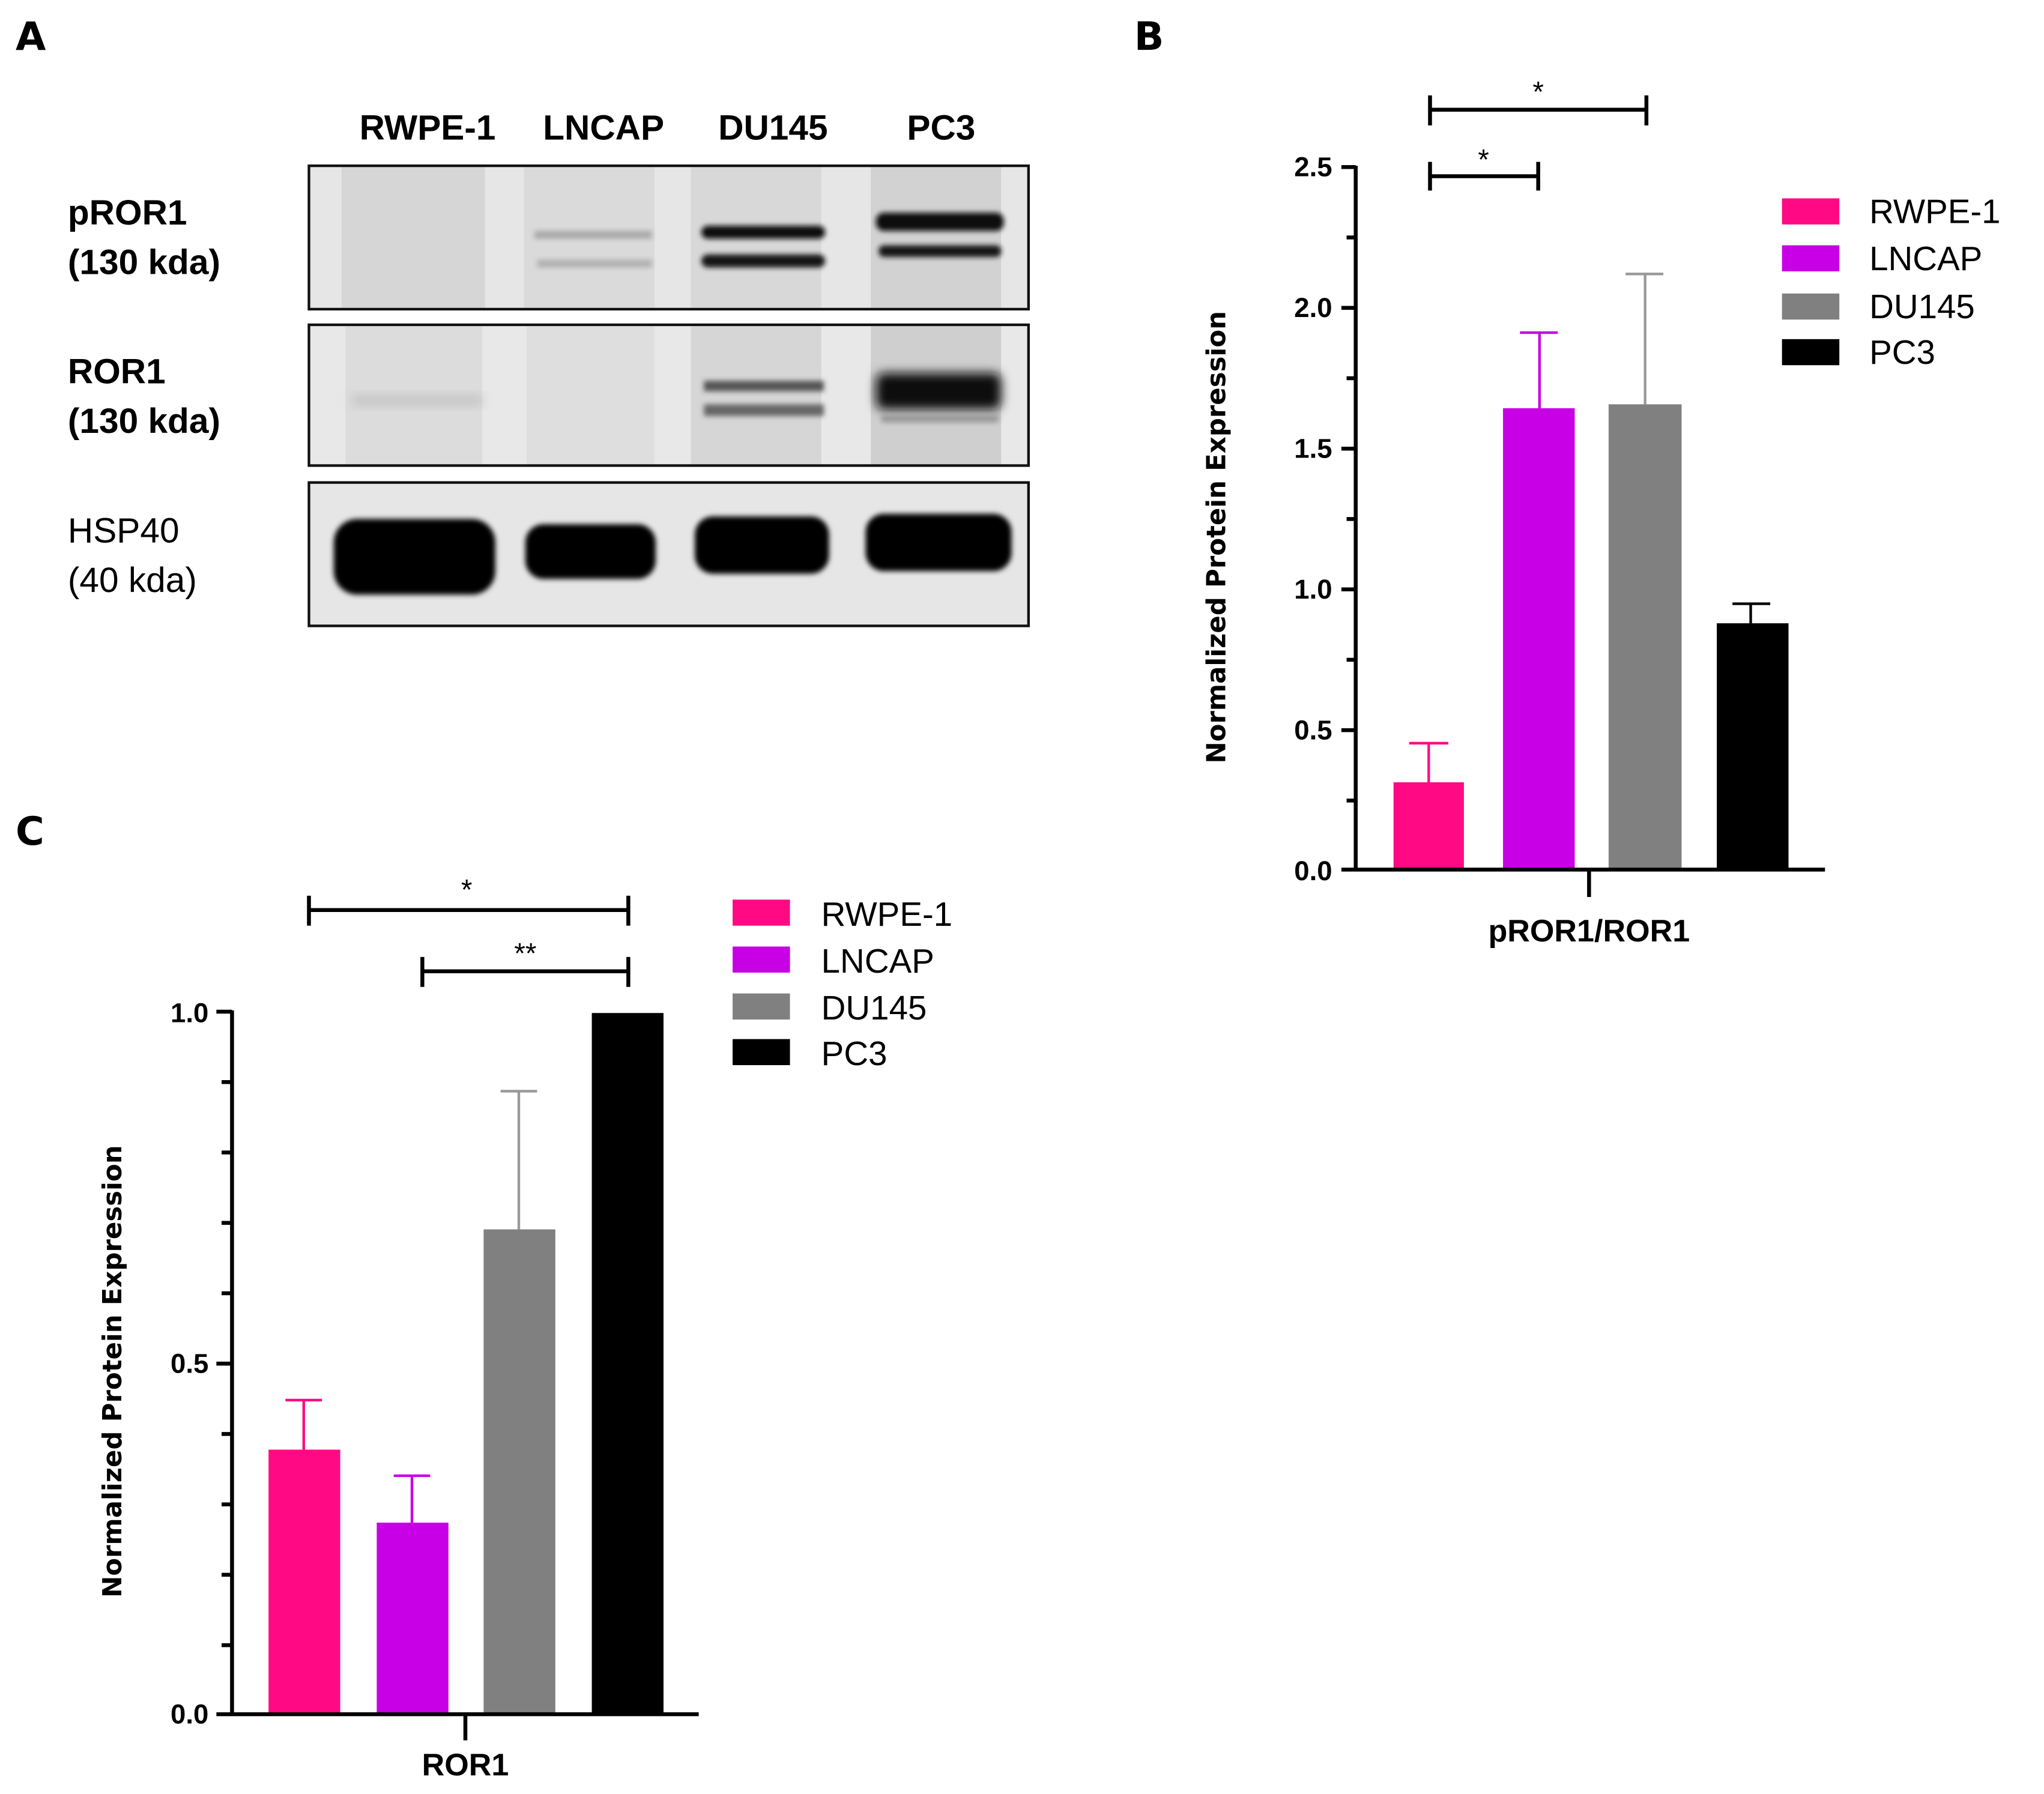  I want to click on x-axis-label: ROR1, so click(465, 1765).